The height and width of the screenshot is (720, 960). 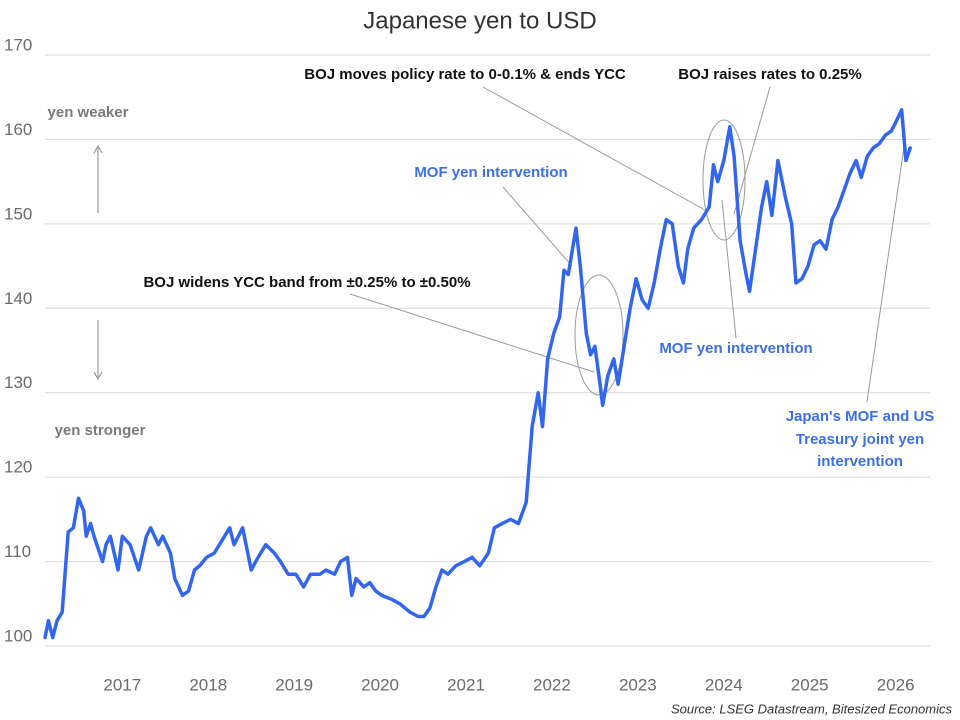 What do you see at coordinates (18, 382) in the screenshot?
I see `y-tick-label: 130` at bounding box center [18, 382].